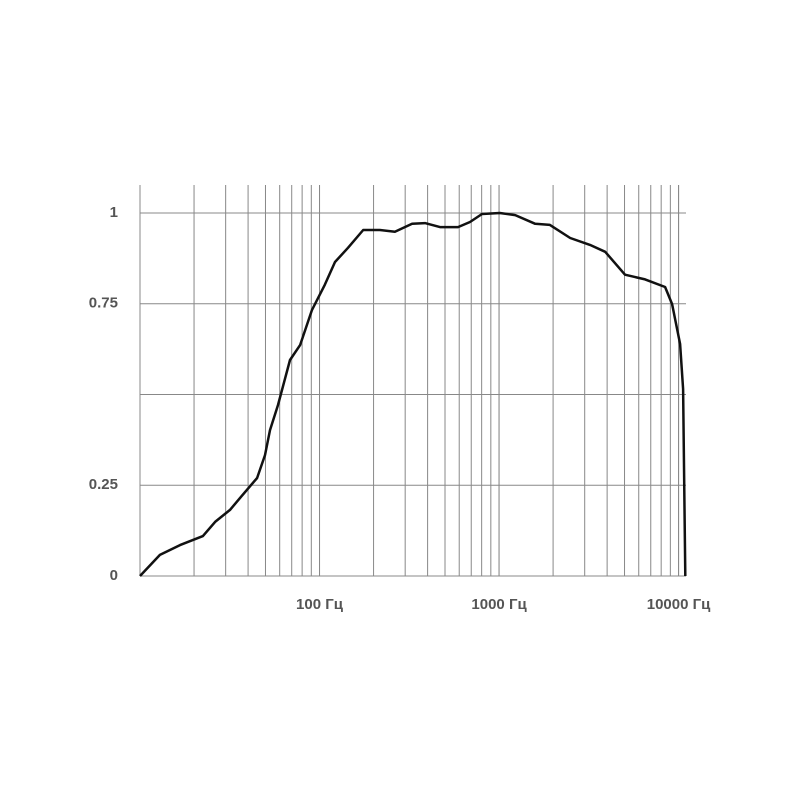  What do you see at coordinates (679, 604) in the screenshot?
I see `x-tick-label: 10000 Гц` at bounding box center [679, 604].